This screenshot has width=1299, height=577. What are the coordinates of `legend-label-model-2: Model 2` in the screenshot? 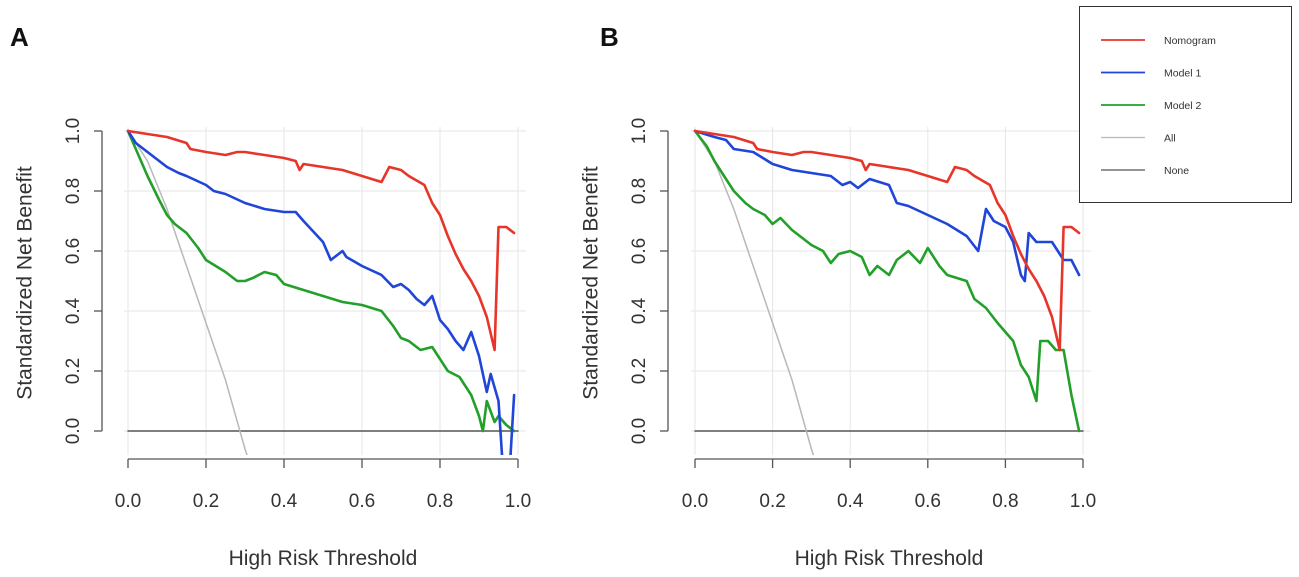 It's located at (1183, 106).